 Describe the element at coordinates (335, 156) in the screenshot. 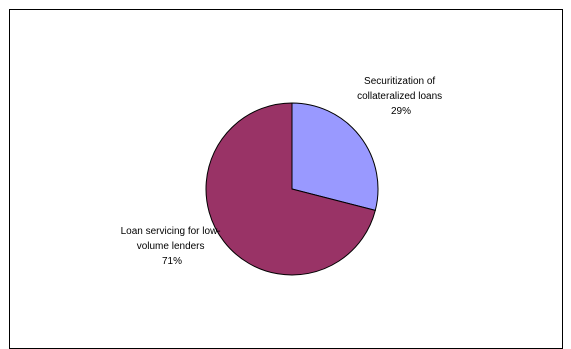

I see `pie-slice-securitization` at that location.